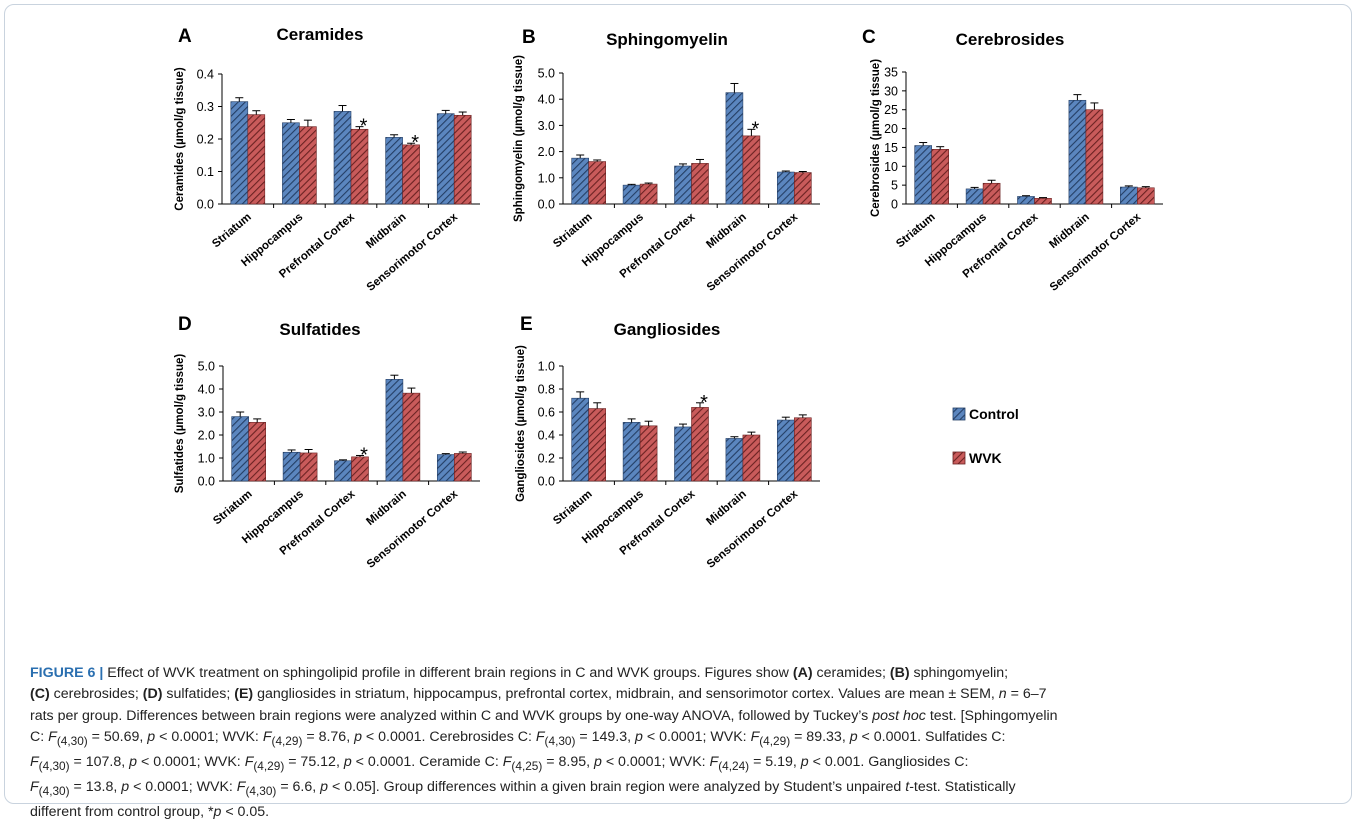 Image resolution: width=1358 pixels, height=824 pixels. Describe the element at coordinates (667, 39) in the screenshot. I see `panel-title: Sphingomyelin` at that location.